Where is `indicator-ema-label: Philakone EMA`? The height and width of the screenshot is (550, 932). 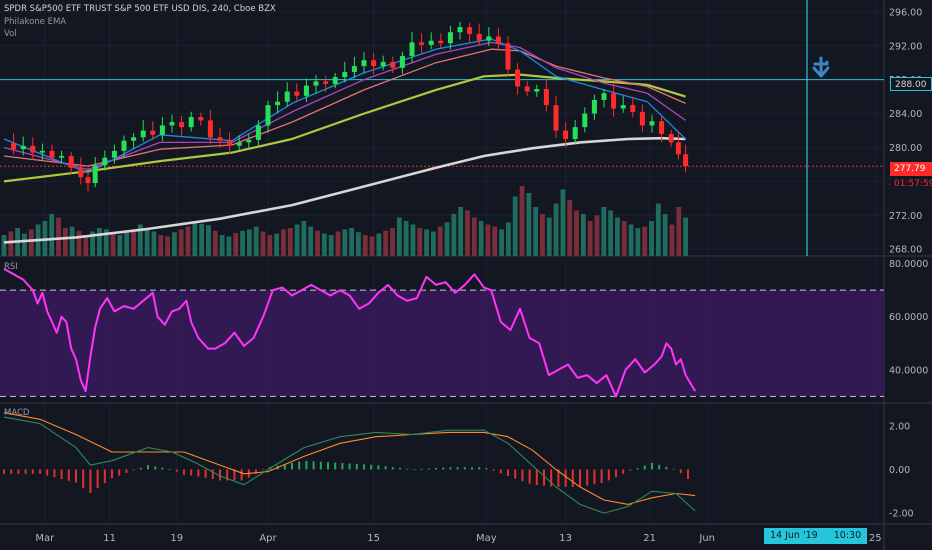 indicator-ema-label: Philakone EMA is located at coordinates (35, 22).